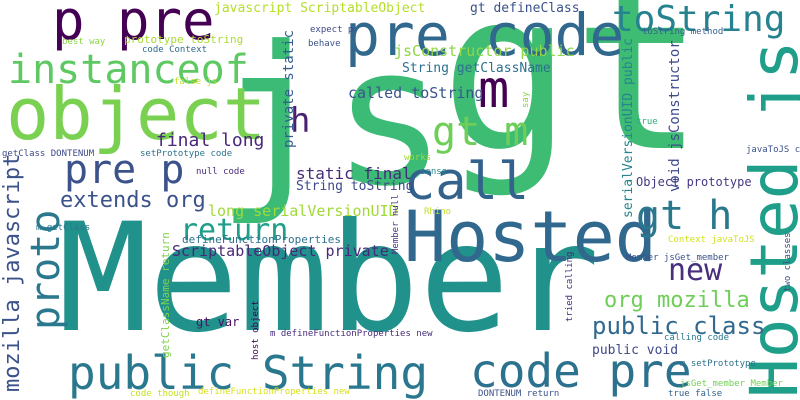 The width and height of the screenshot is (800, 400). Describe the element at coordinates (570, 286) in the screenshot. I see `word-tried-calling: tried calling` at that location.